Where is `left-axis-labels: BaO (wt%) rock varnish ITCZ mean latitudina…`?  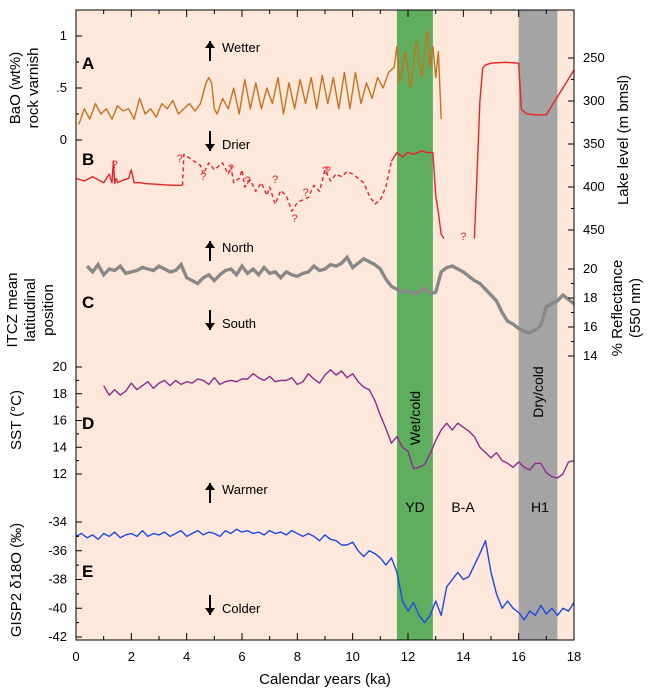 left-axis-labels: BaO (wt%) rock varnish ITCZ mean latitudina… is located at coordinates (30, 343).